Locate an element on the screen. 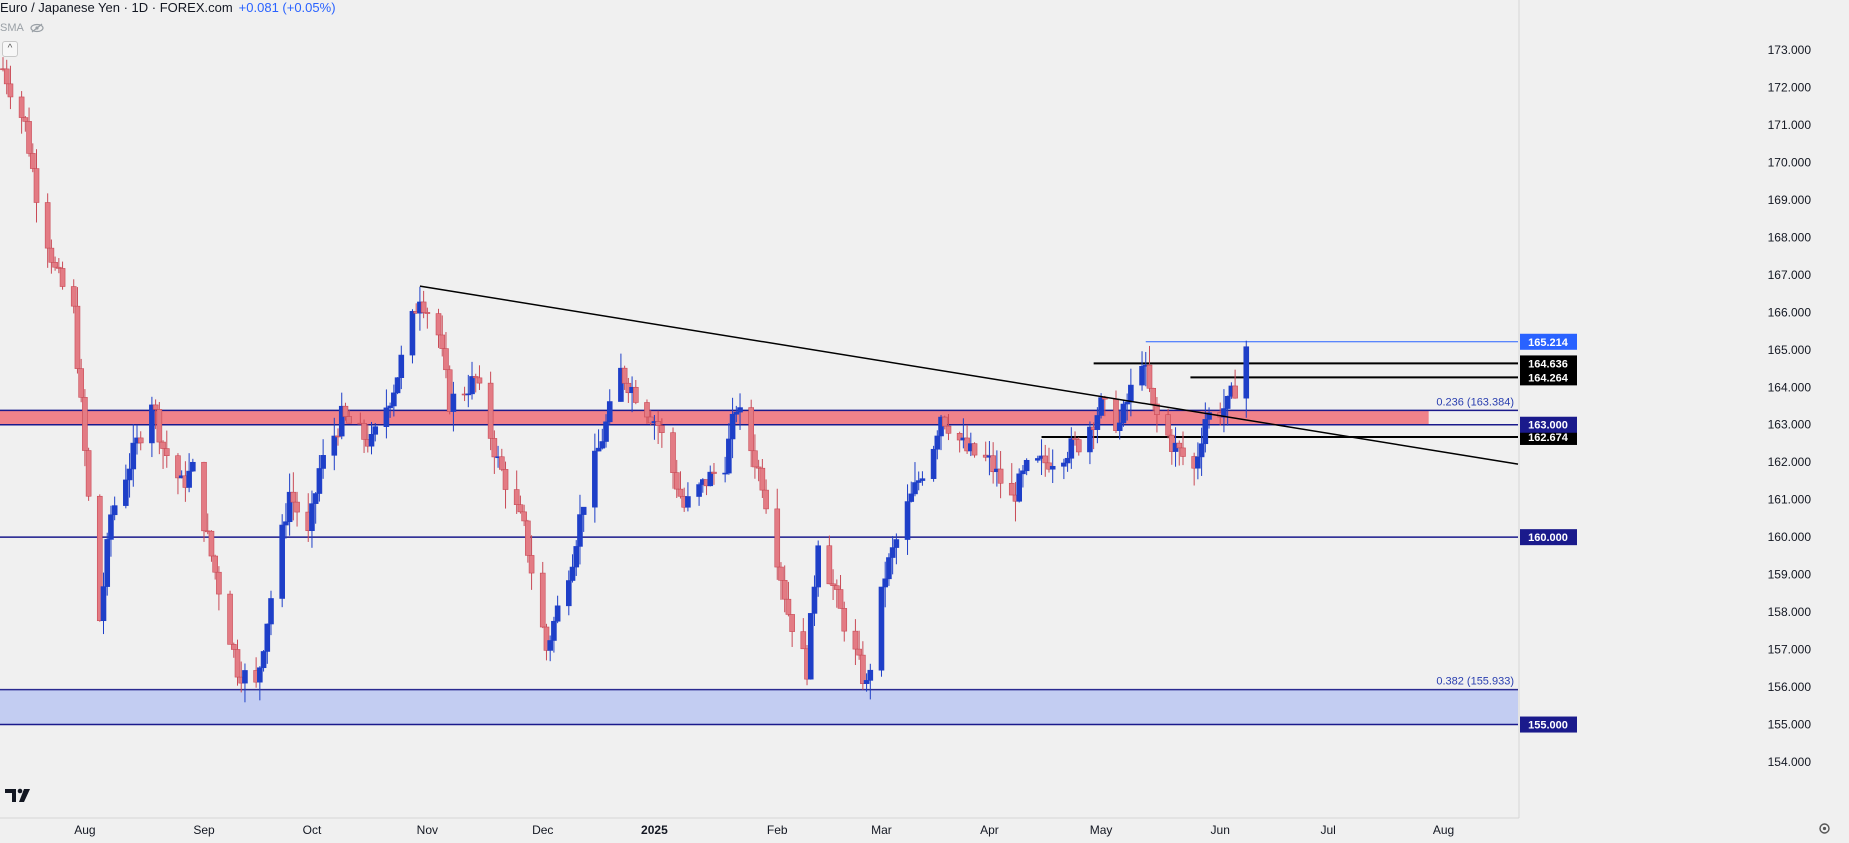  price-tick-label: 159.000 is located at coordinates (1790, 575).